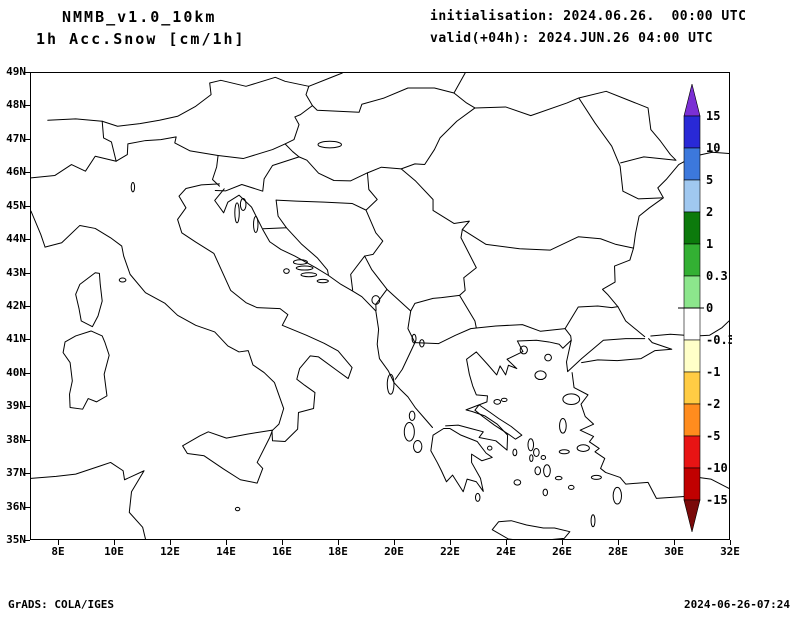 This screenshot has height=618, width=800. What do you see at coordinates (709, 244) in the screenshot?
I see `colorbar-label: 1` at bounding box center [709, 244].